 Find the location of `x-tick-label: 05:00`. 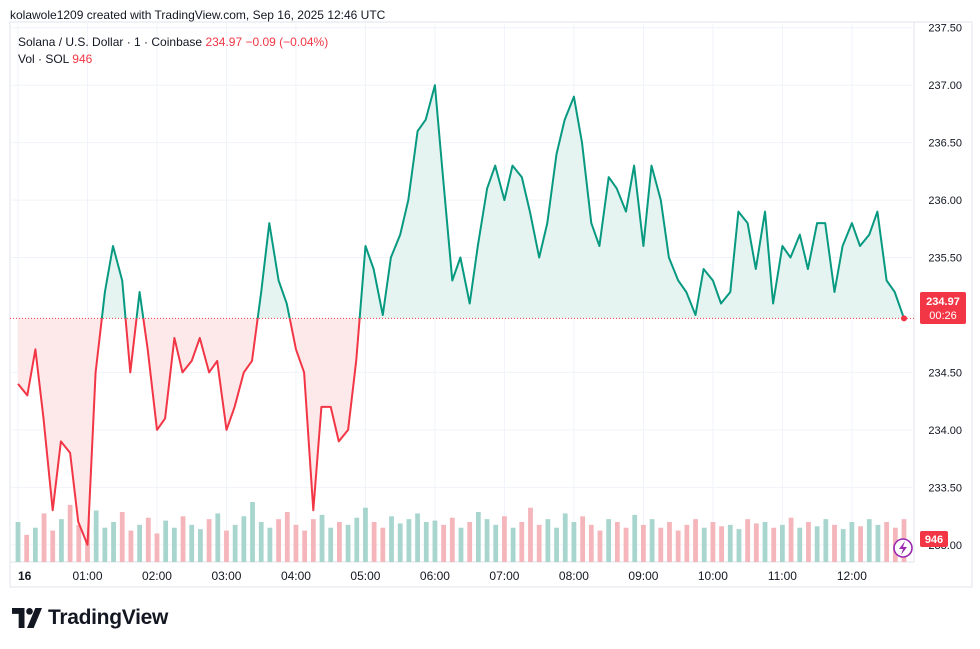

x-tick-label: 05:00 is located at coordinates (365, 576).